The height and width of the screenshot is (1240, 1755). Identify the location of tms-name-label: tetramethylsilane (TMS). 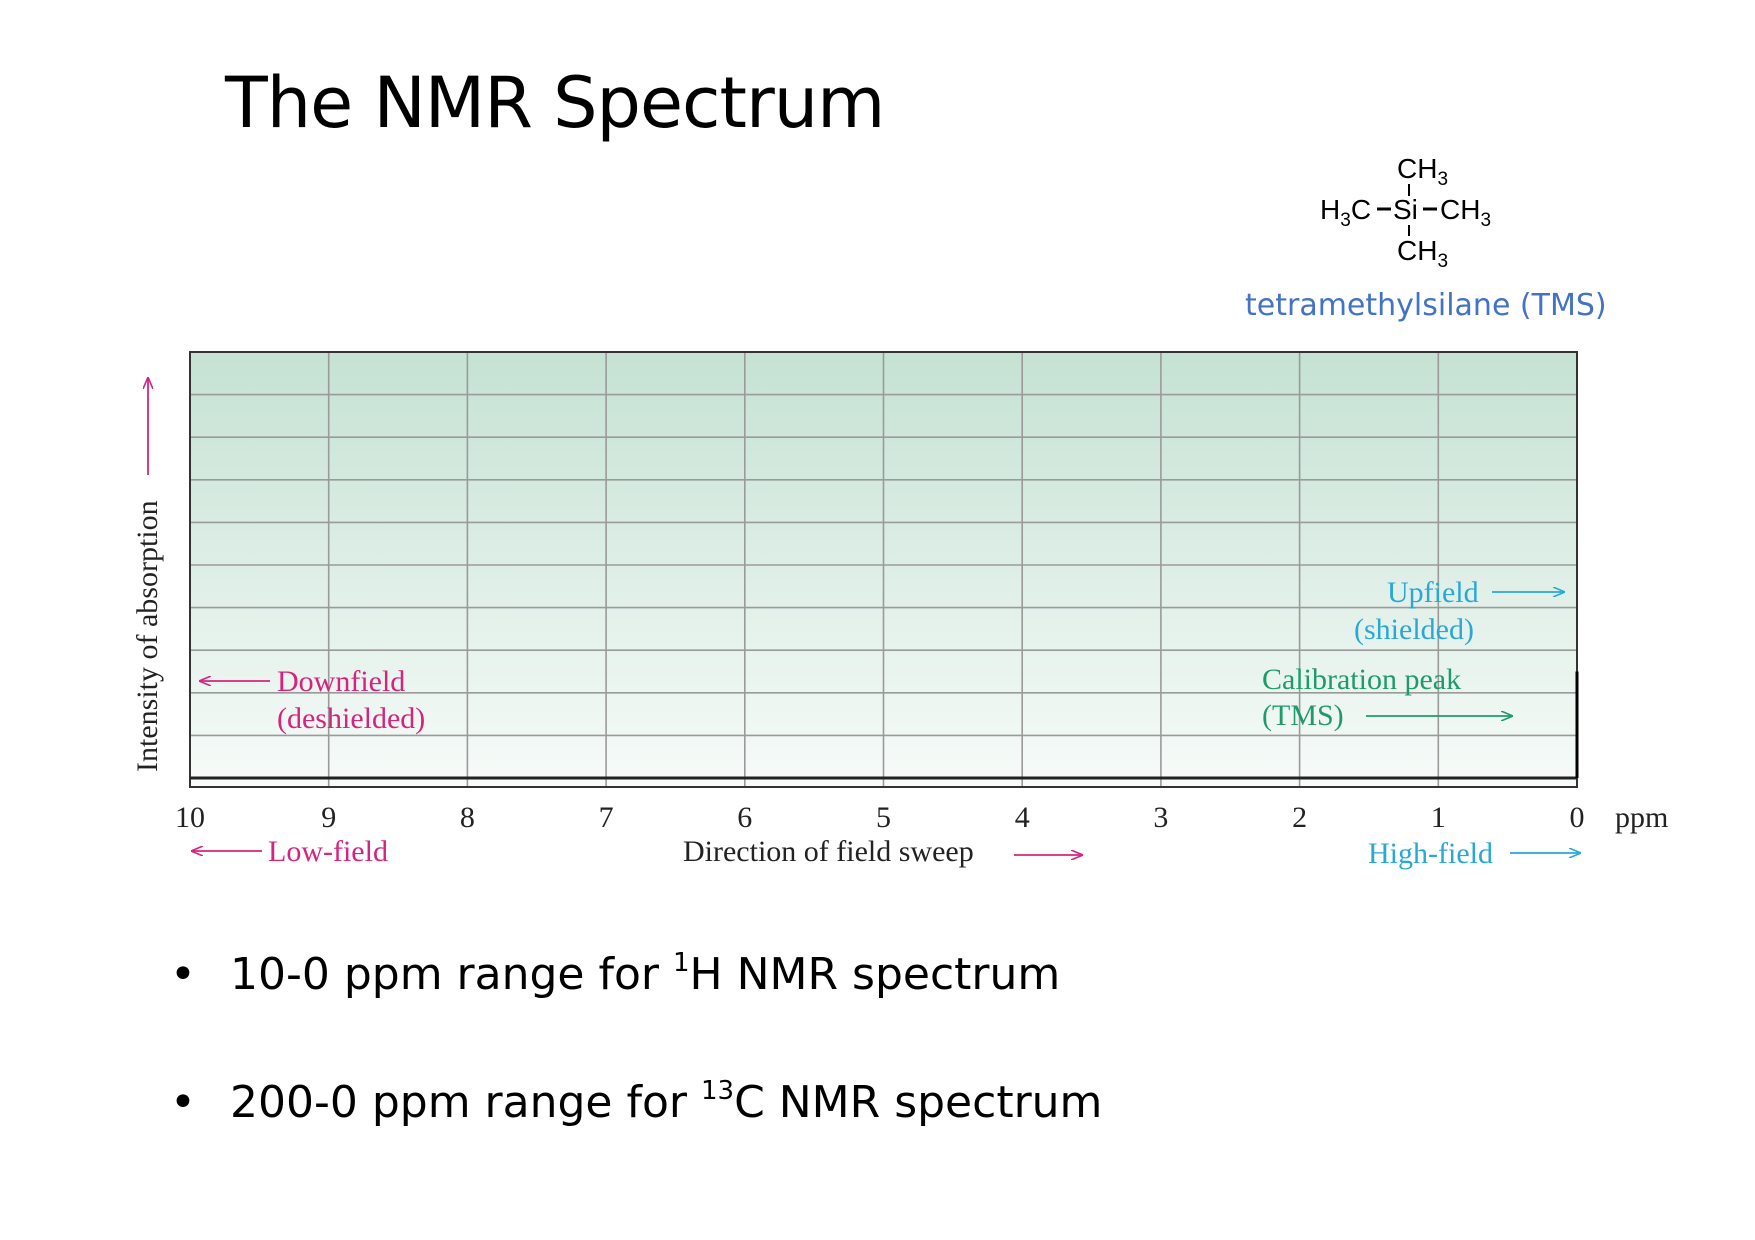
(1426, 305).